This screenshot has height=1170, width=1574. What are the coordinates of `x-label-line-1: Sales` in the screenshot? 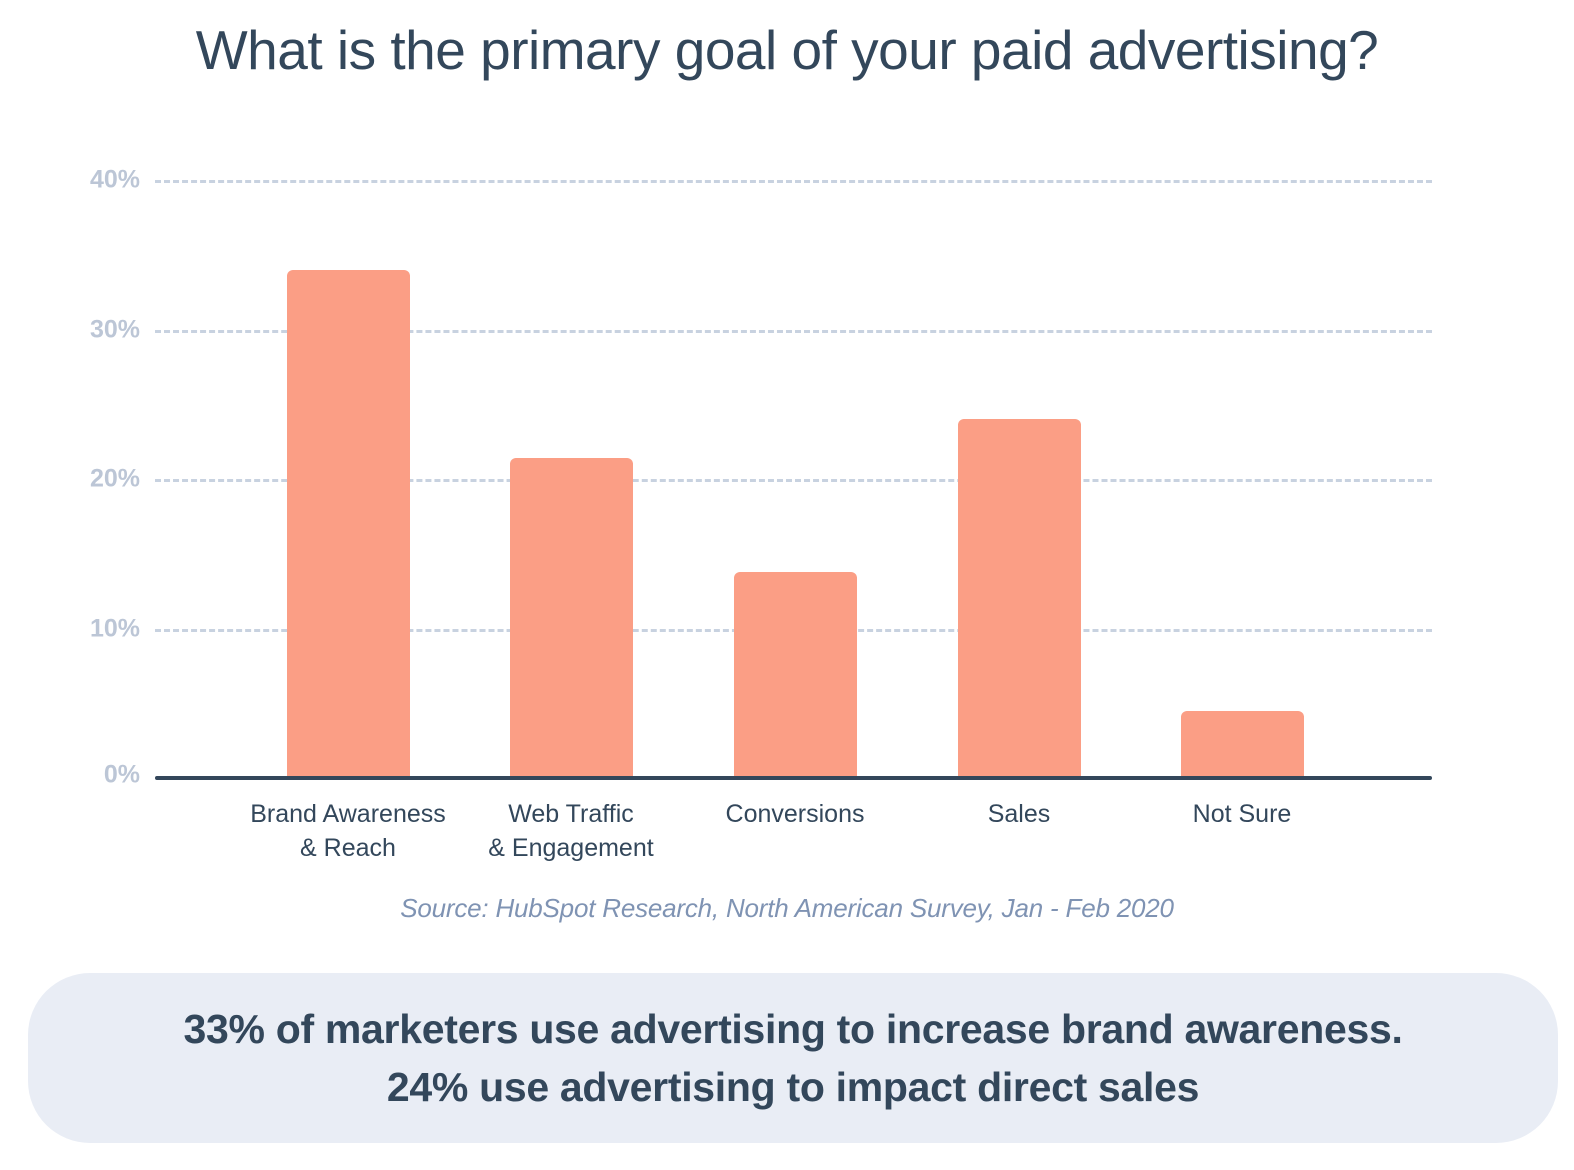 It's located at (1019, 814).